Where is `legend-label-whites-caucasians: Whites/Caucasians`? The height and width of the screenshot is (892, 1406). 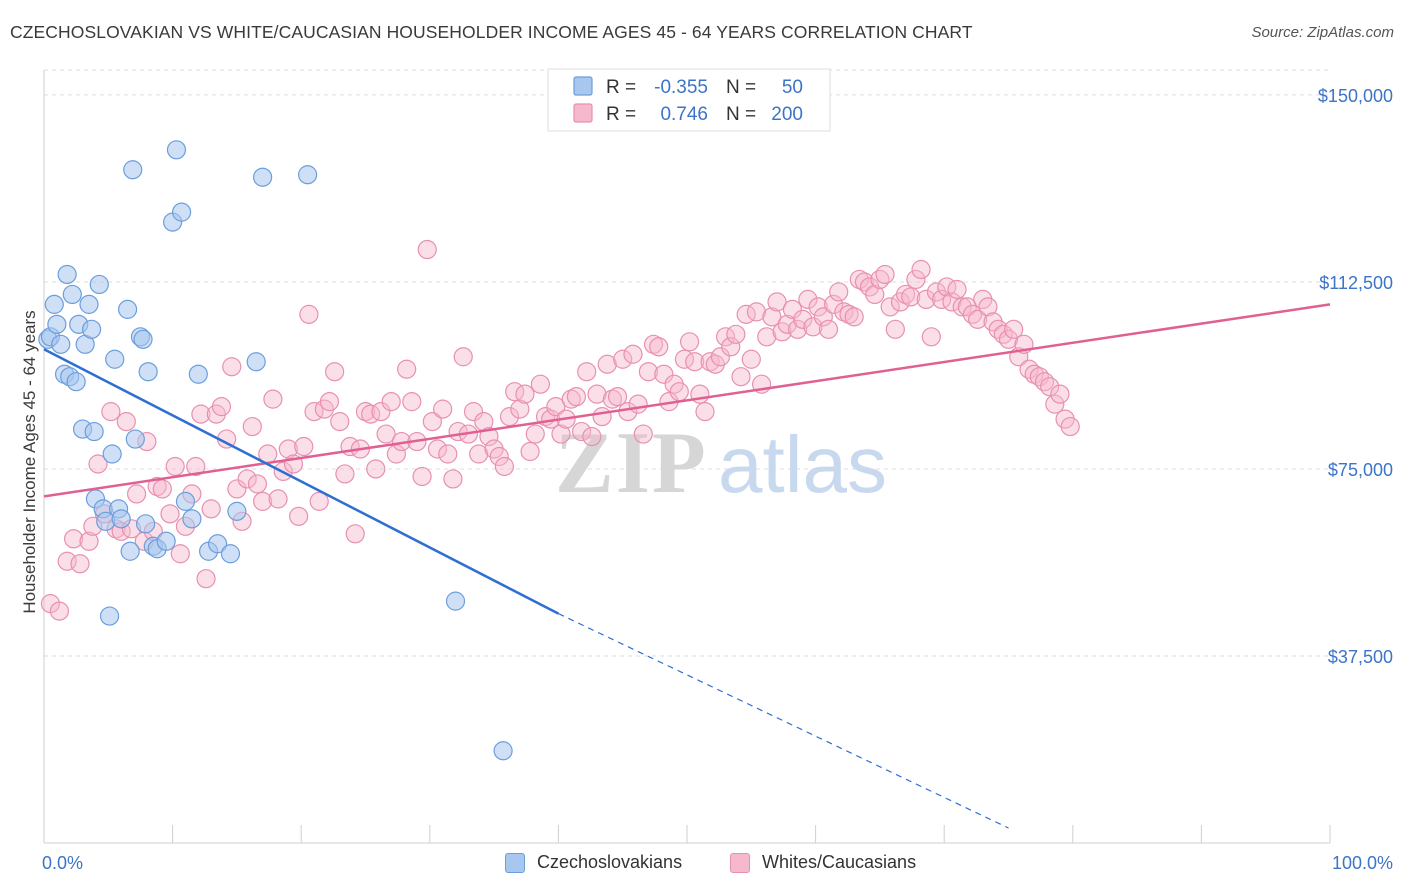 legend-label-whites-caucasians: Whites/Caucasians is located at coordinates (839, 862).